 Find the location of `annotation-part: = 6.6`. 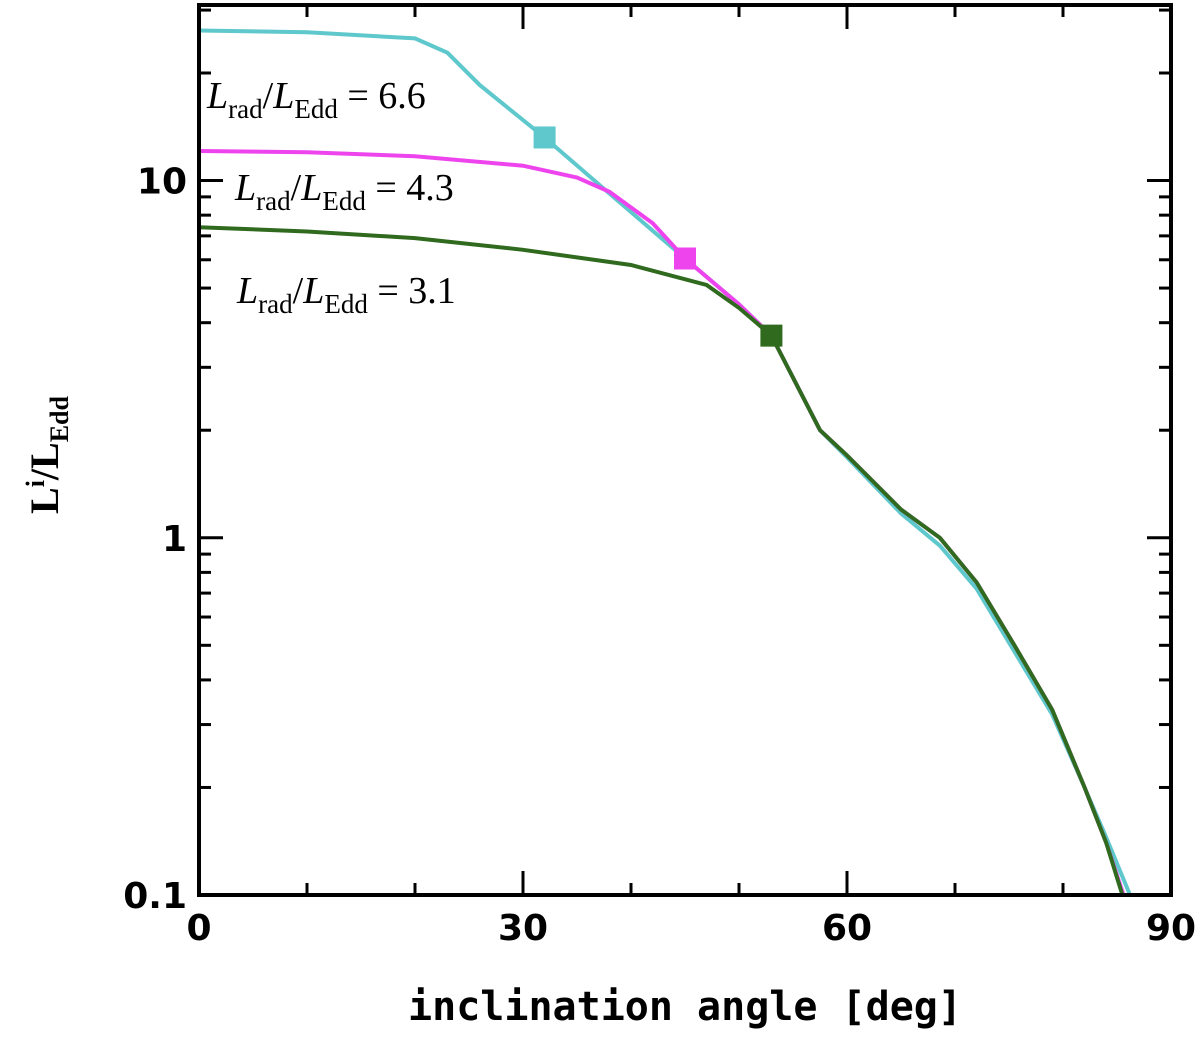

annotation-part: = 6.6 is located at coordinates (382, 96).